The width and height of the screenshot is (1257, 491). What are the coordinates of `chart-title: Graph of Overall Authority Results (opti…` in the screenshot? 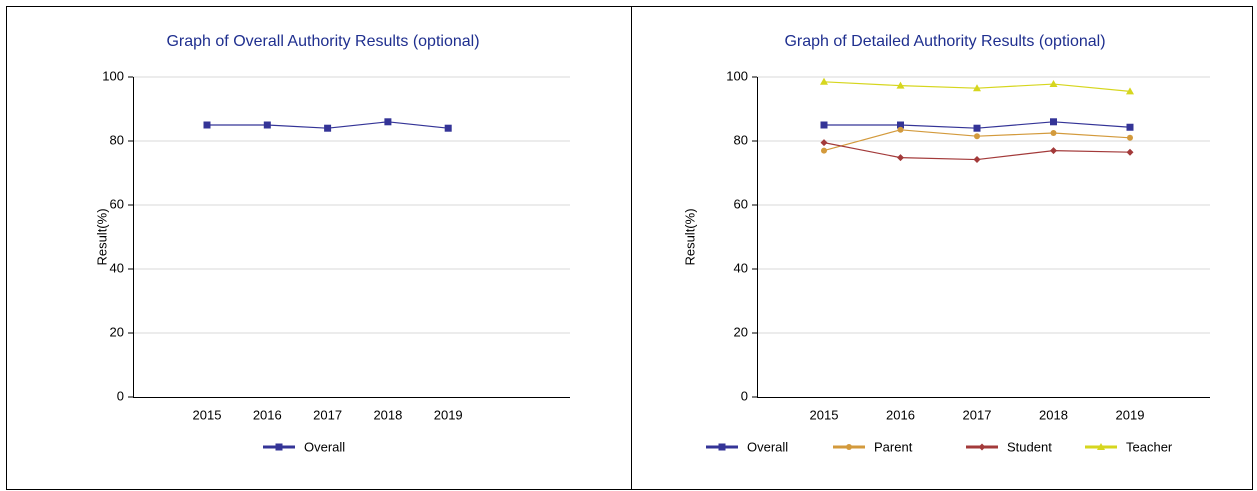 It's located at (322, 41).